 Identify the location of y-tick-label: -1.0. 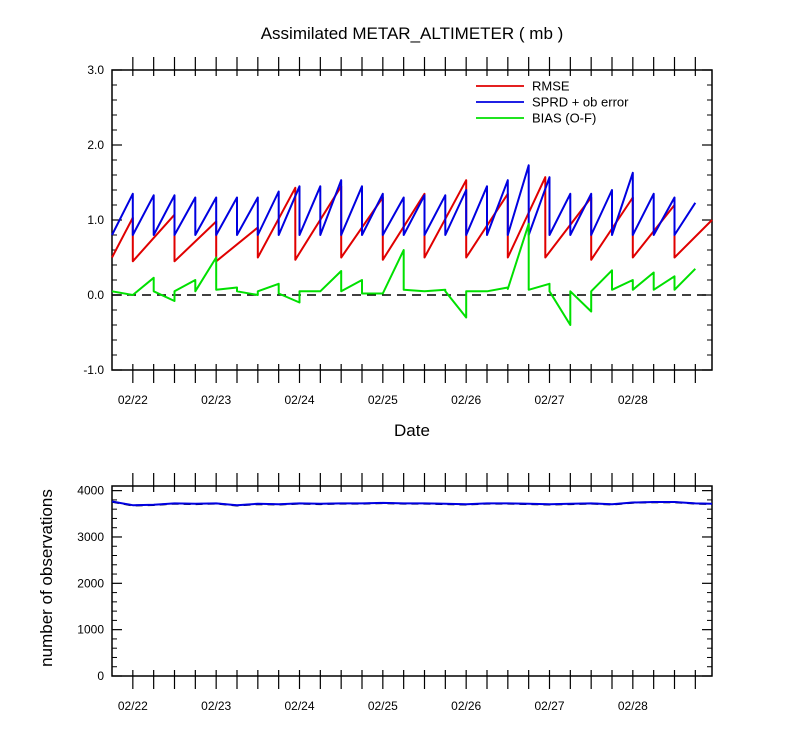
(93, 370).